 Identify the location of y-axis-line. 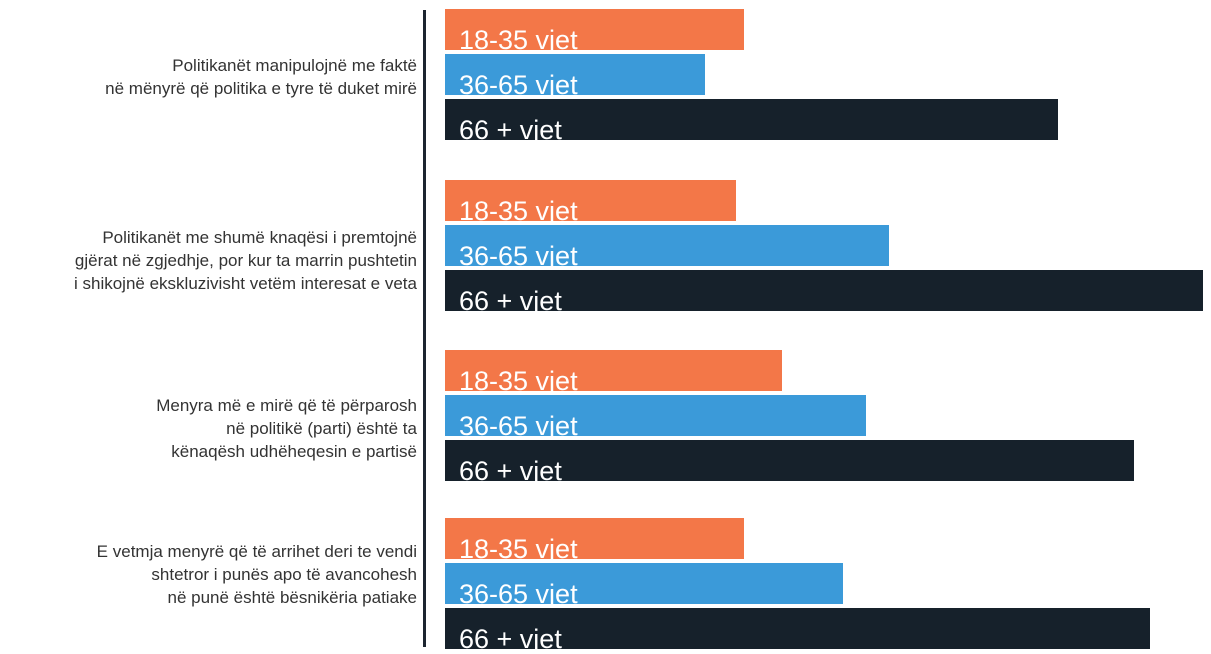
(424, 328).